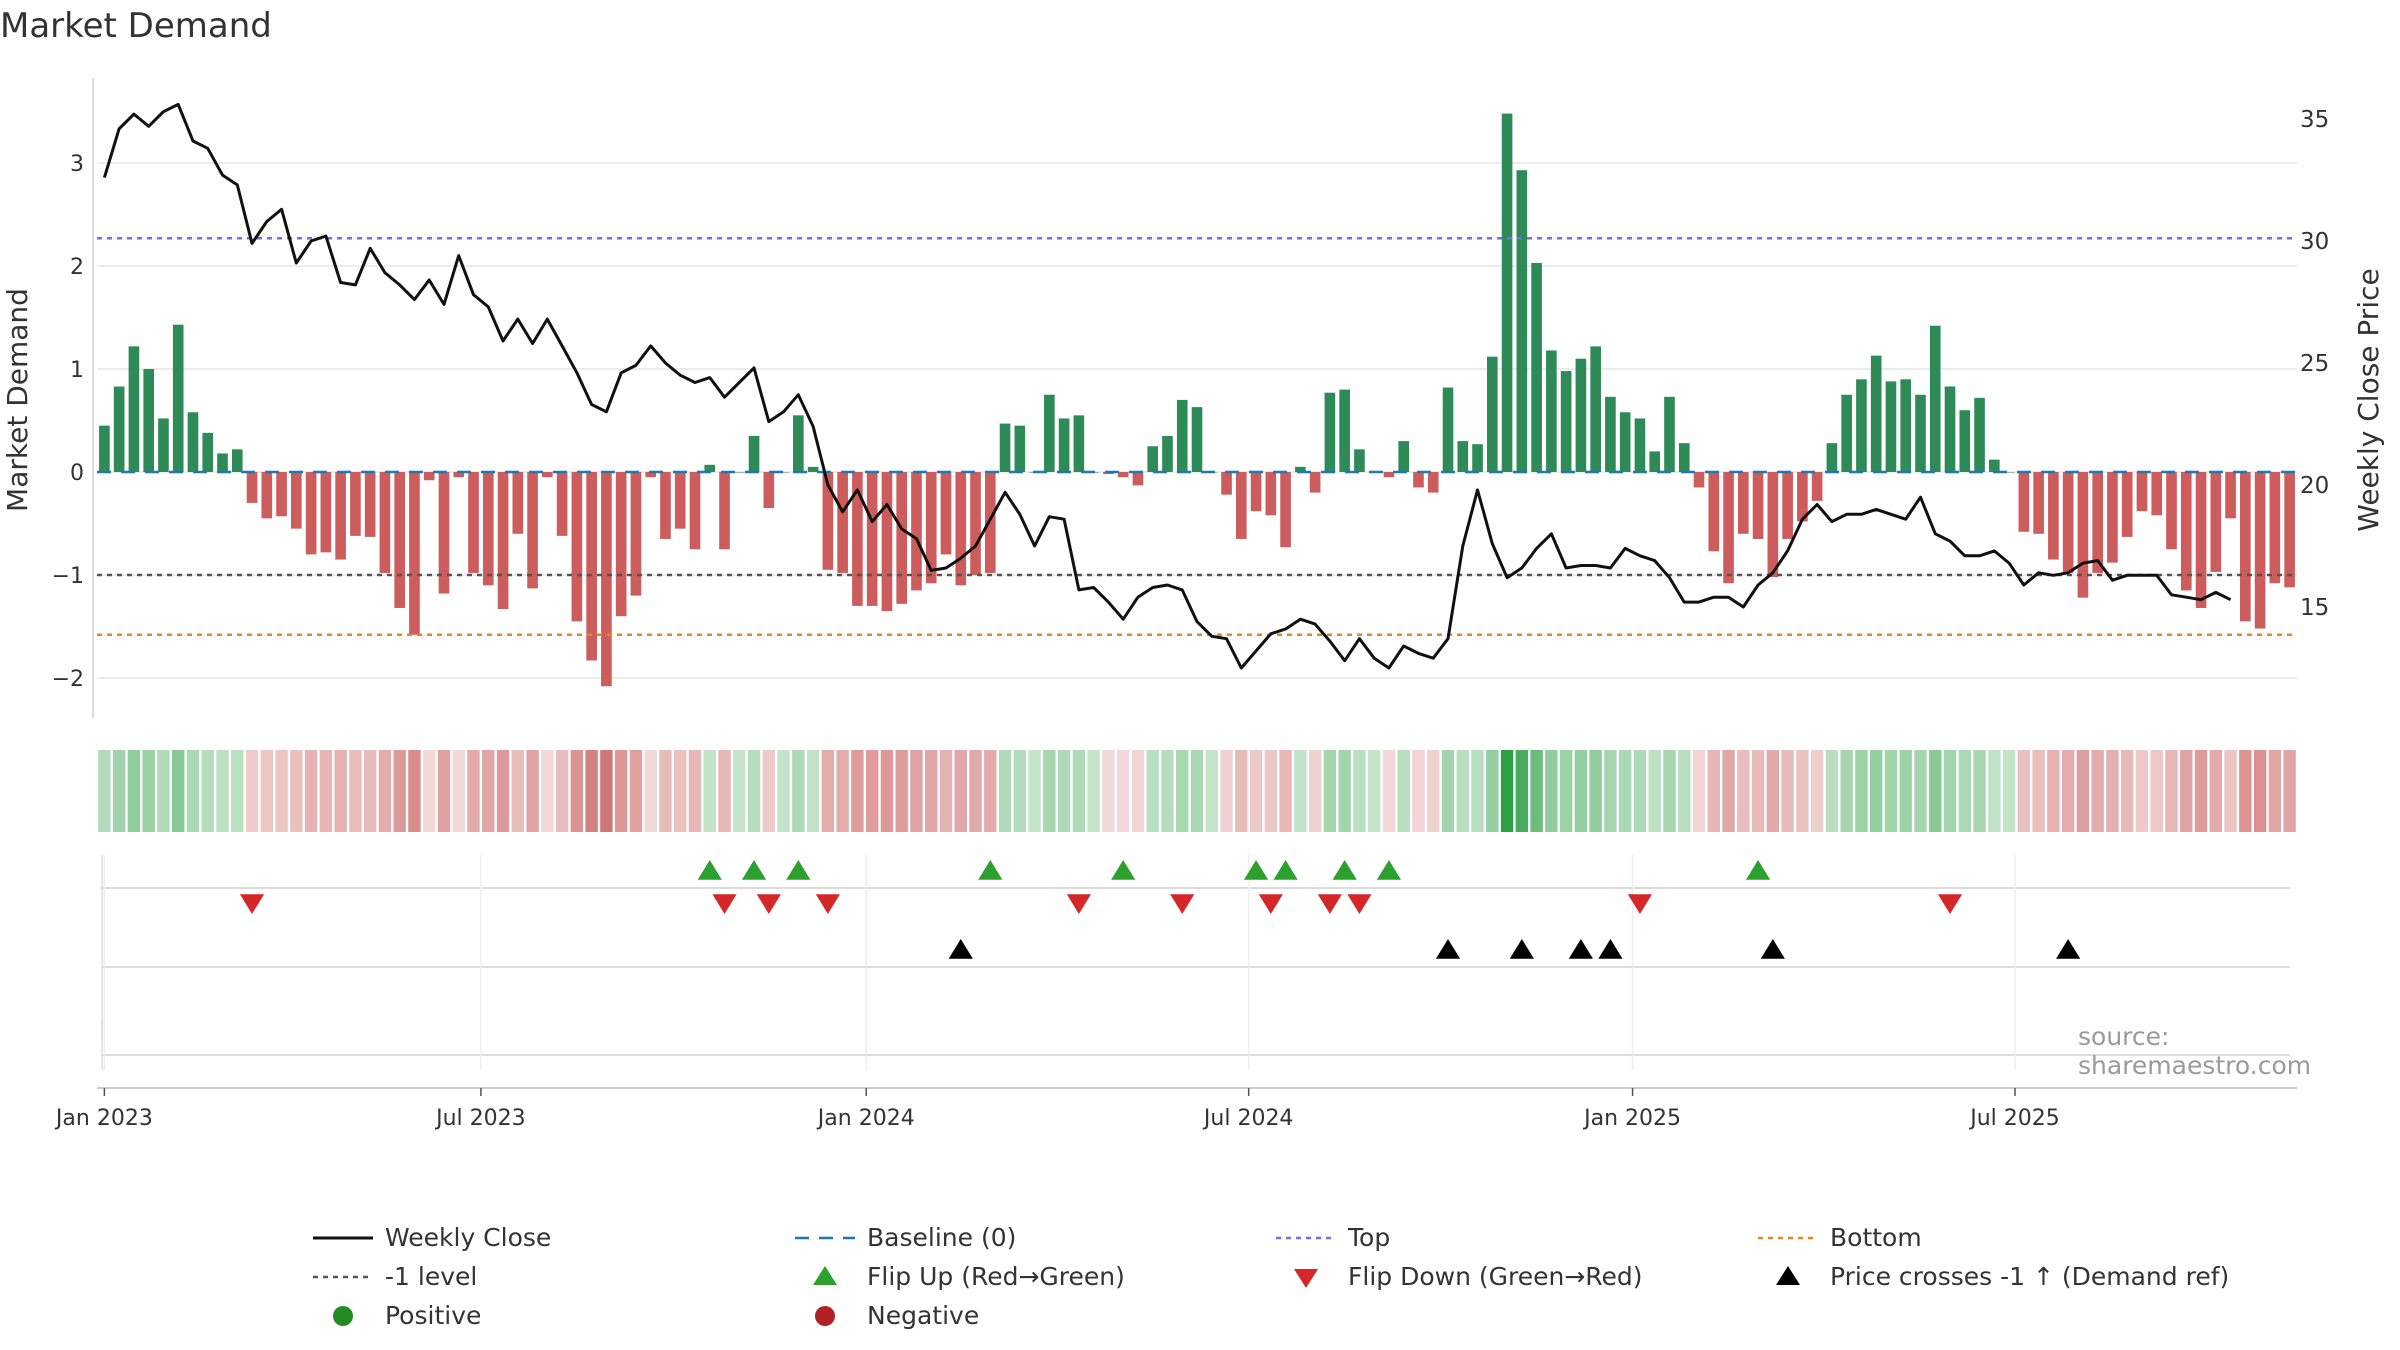 This screenshot has height=1350, width=2400. I want to click on x-tick-label: Jul 2024, so click(1248, 1118).